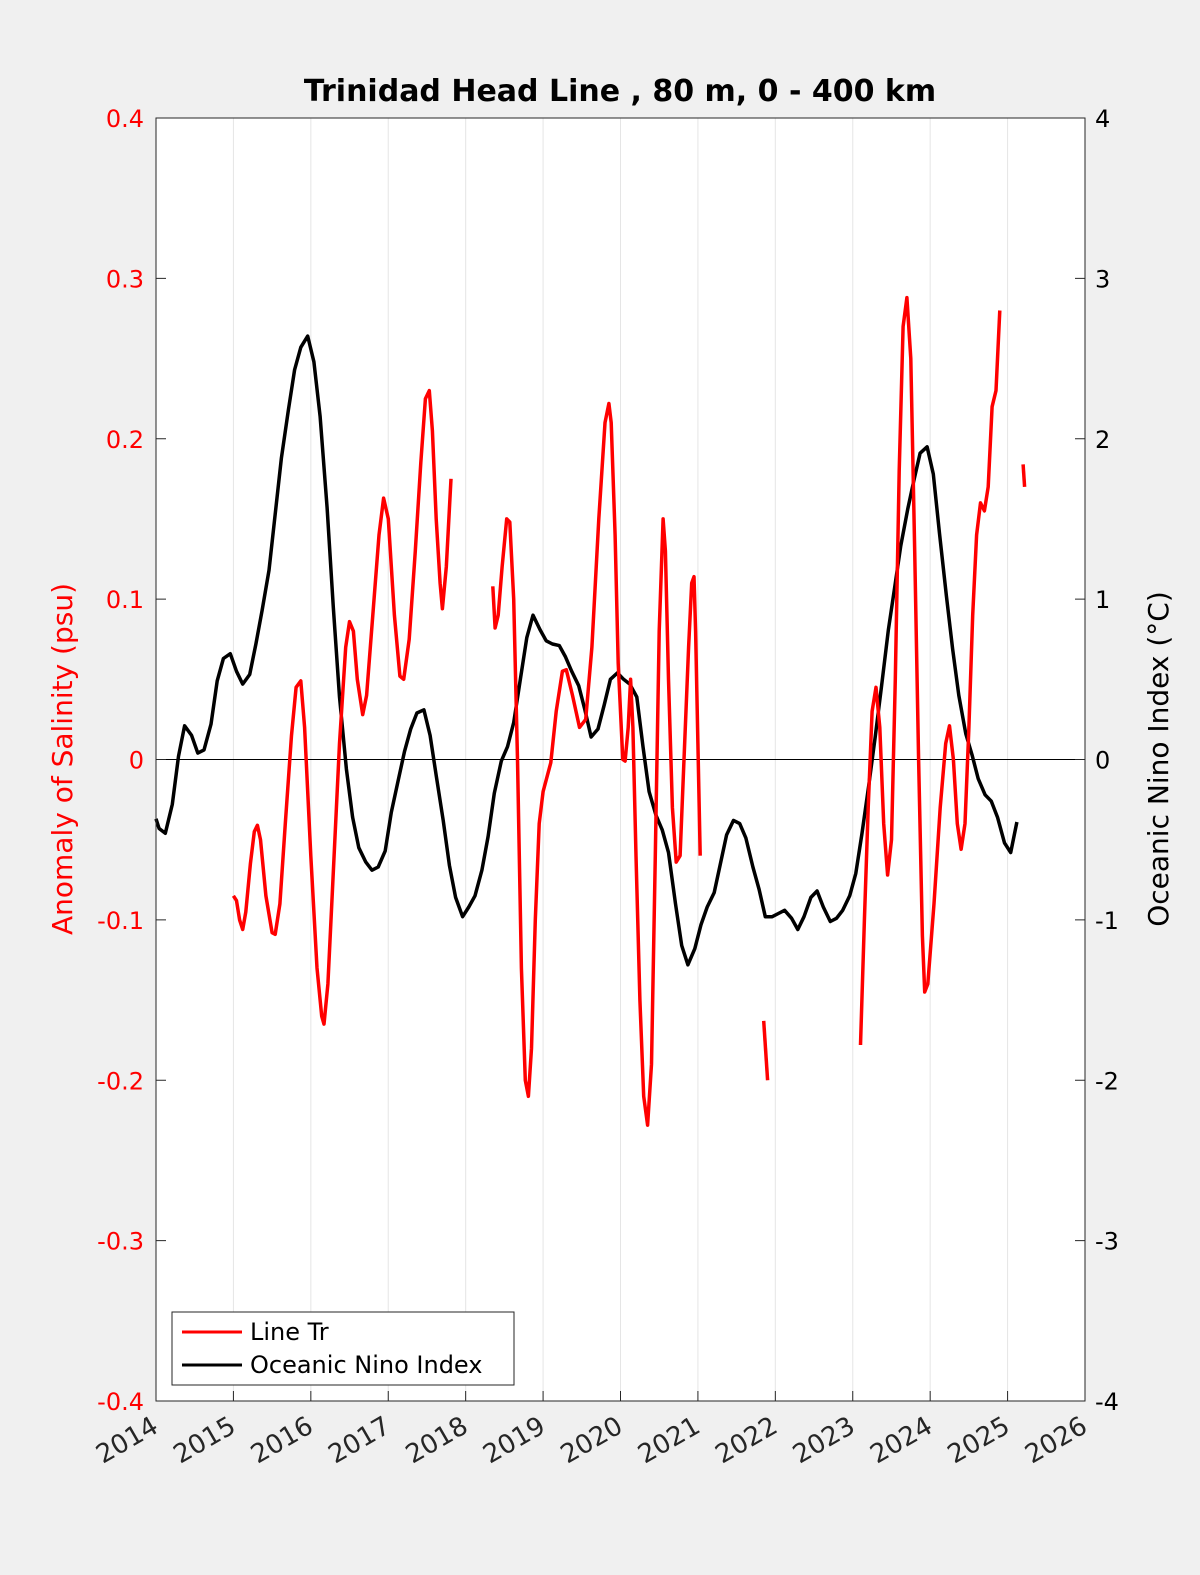 The width and height of the screenshot is (1200, 1575). What do you see at coordinates (514, 1440) in the screenshot?
I see `x-tick-label: 2019` at bounding box center [514, 1440].